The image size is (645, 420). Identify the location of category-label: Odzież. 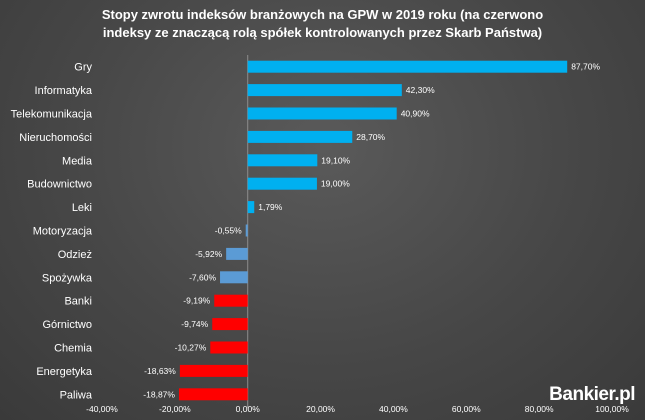
(75, 255).